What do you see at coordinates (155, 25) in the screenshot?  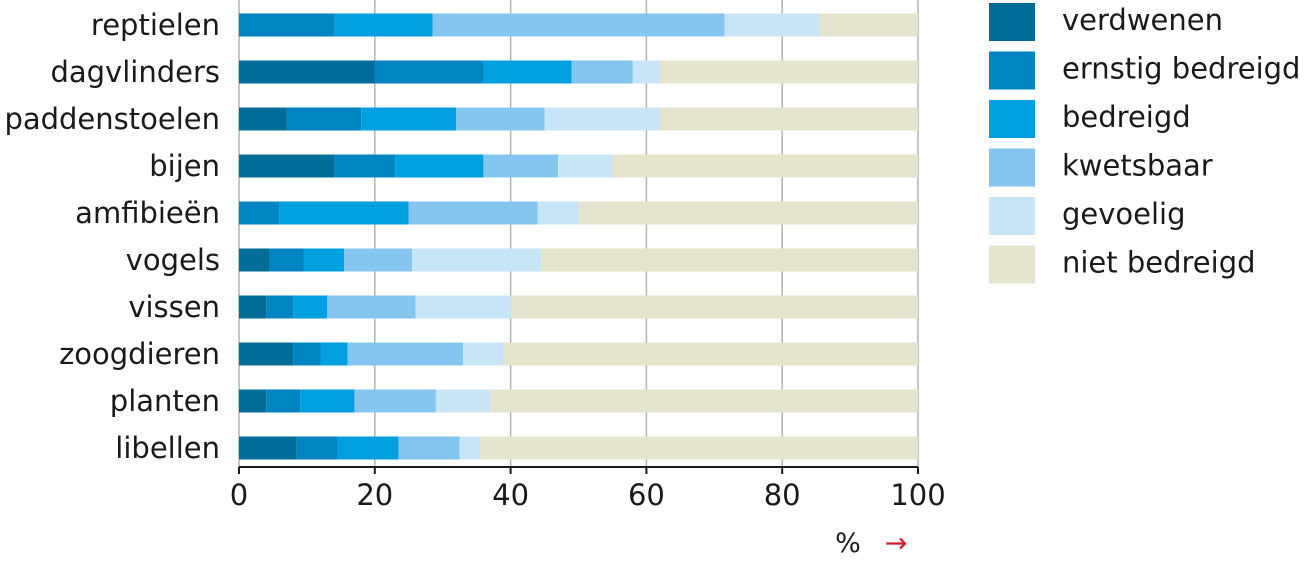 I see `category-label: reptielen` at bounding box center [155, 25].